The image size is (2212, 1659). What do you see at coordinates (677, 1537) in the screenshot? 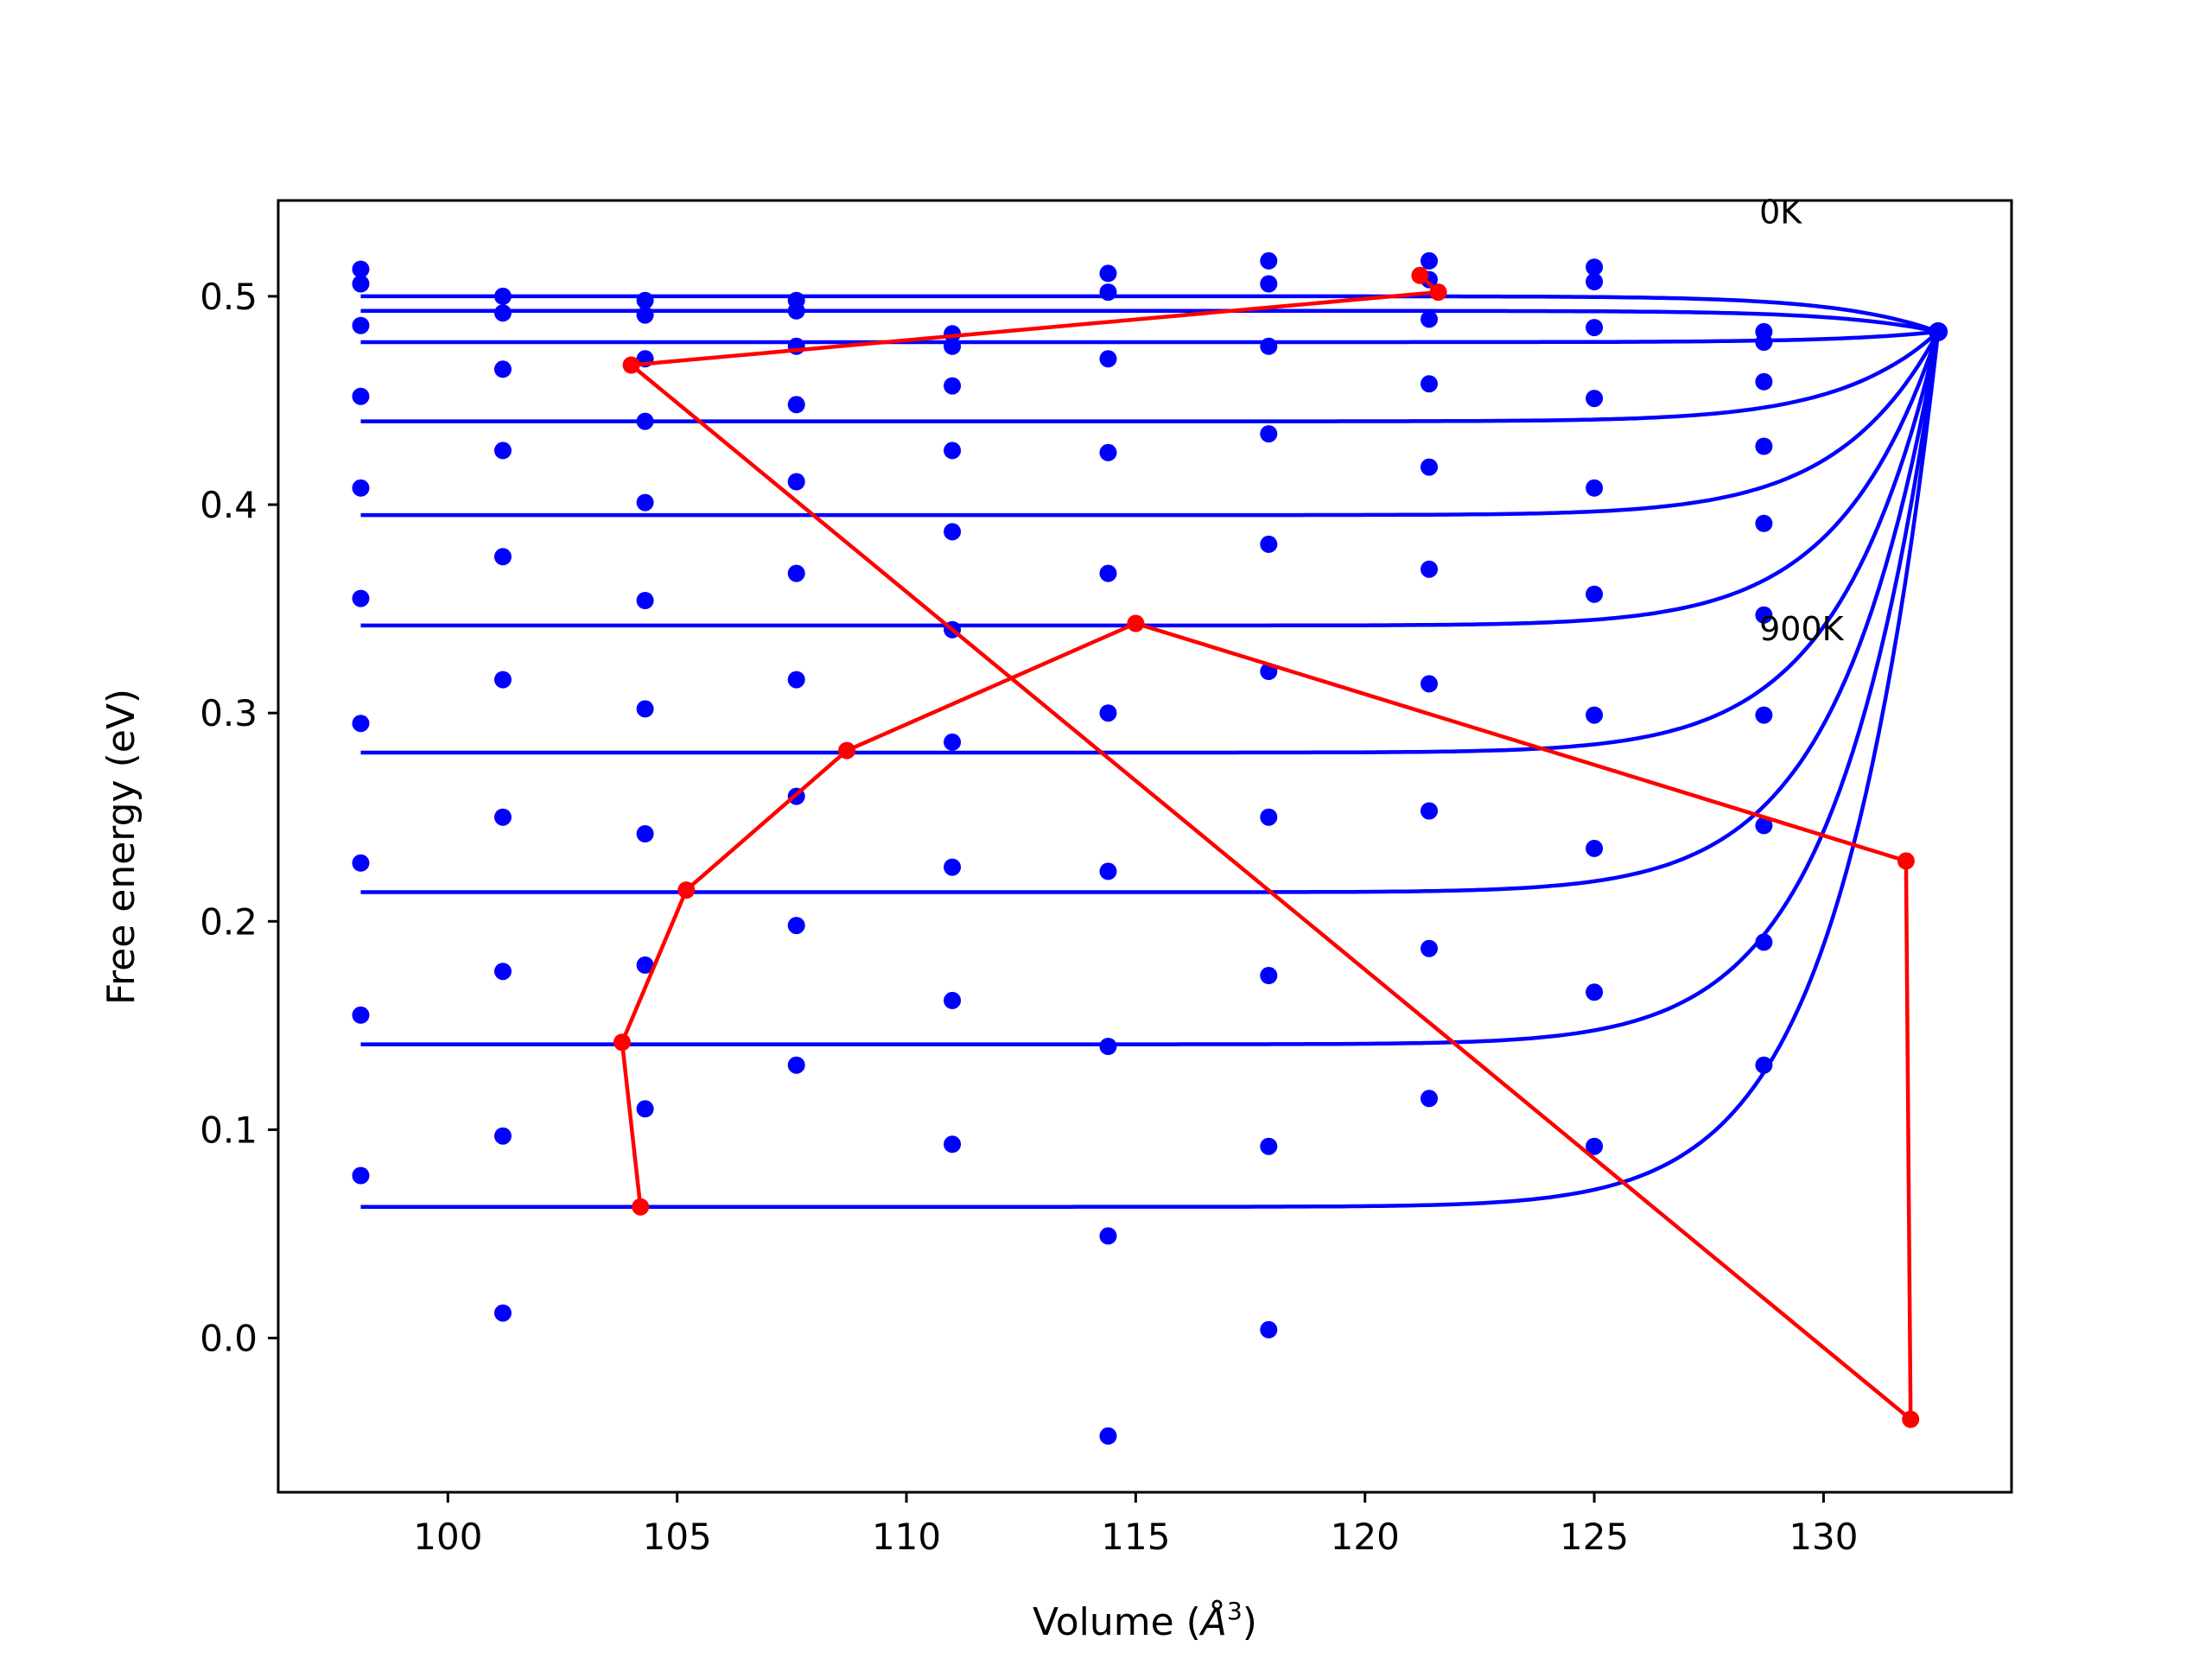
I see `x-tick-label: 105` at bounding box center [677, 1537].